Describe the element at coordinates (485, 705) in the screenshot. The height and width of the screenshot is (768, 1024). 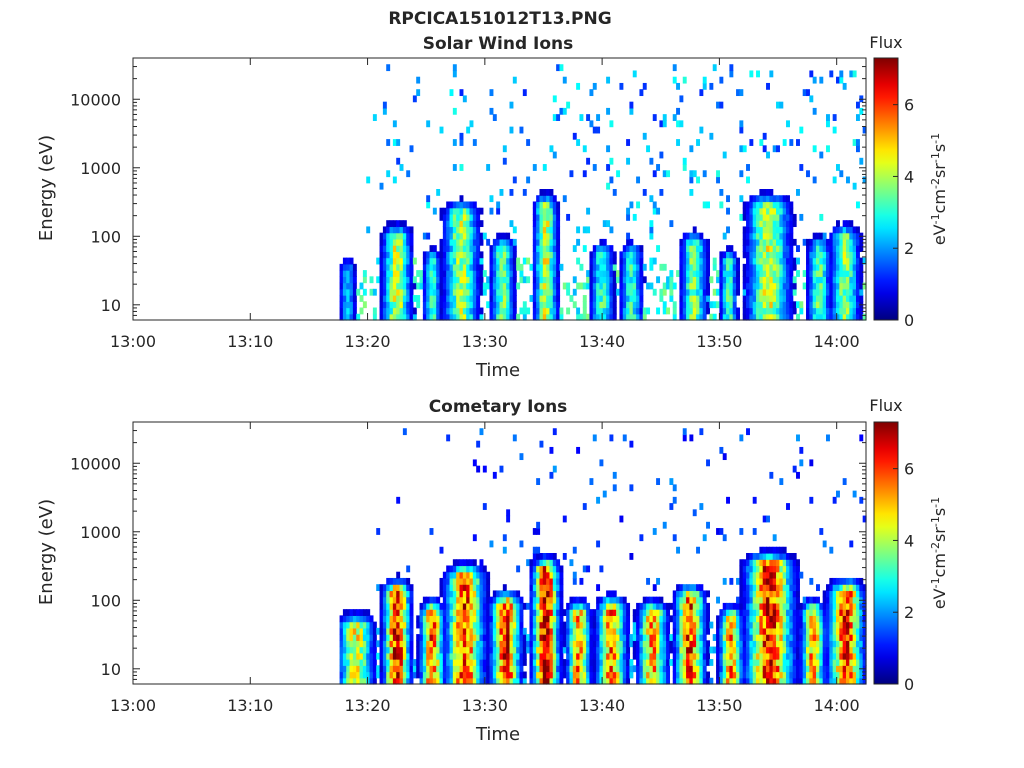
I see `cometary-ions-x-tick-label: 13:30` at that location.